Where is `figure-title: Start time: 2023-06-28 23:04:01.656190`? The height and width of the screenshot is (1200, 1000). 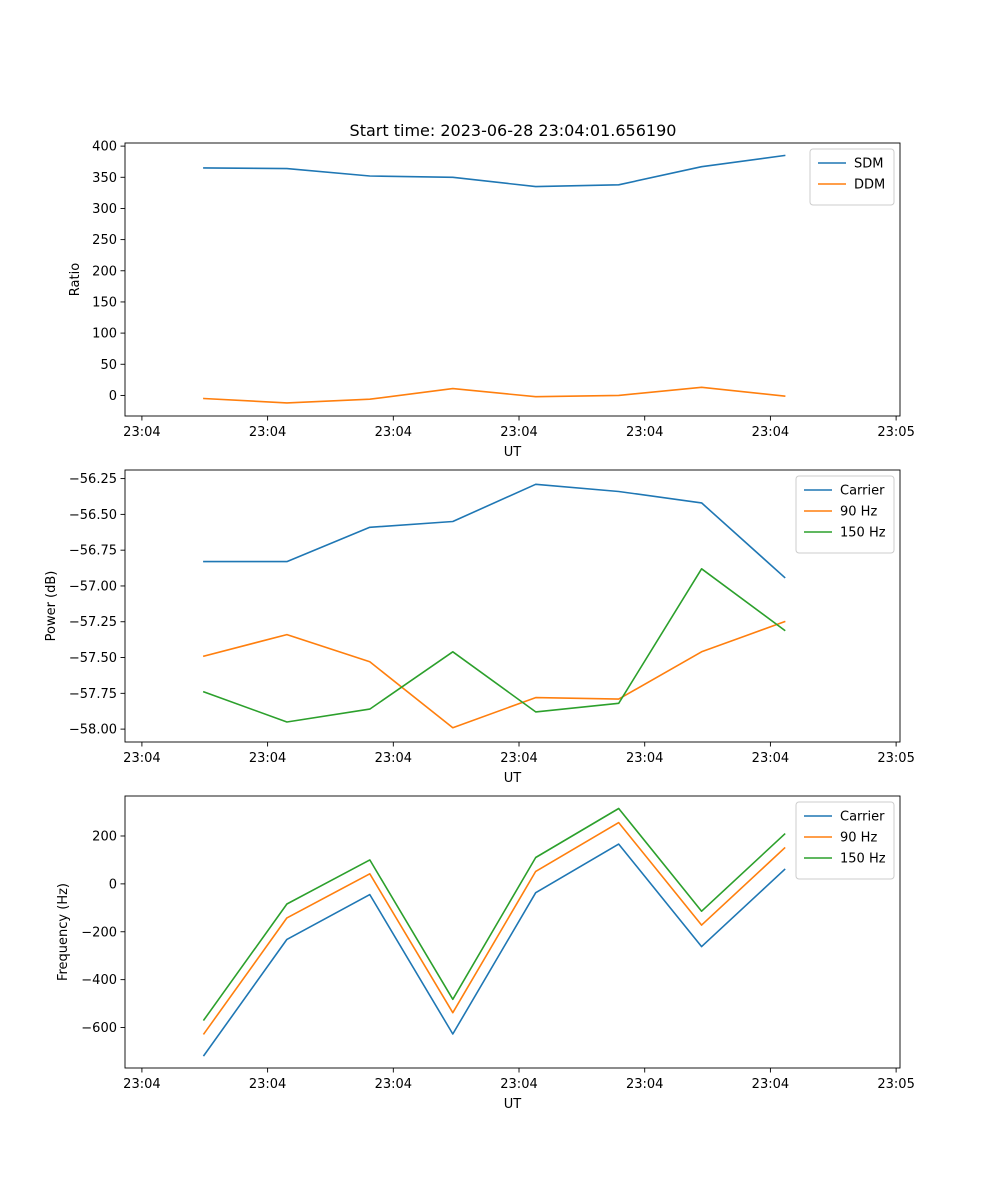
figure-title: Start time: 2023-06-28 23:04:01.656190 is located at coordinates (513, 130).